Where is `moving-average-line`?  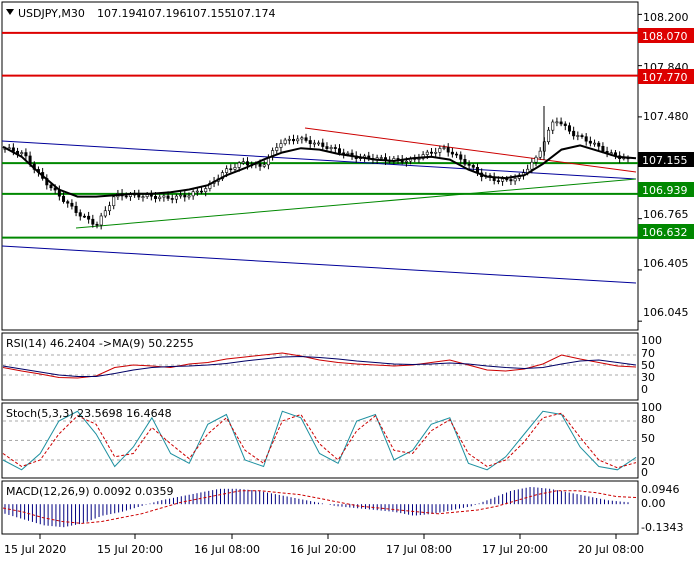 moving-average-line is located at coordinates (319, 171).